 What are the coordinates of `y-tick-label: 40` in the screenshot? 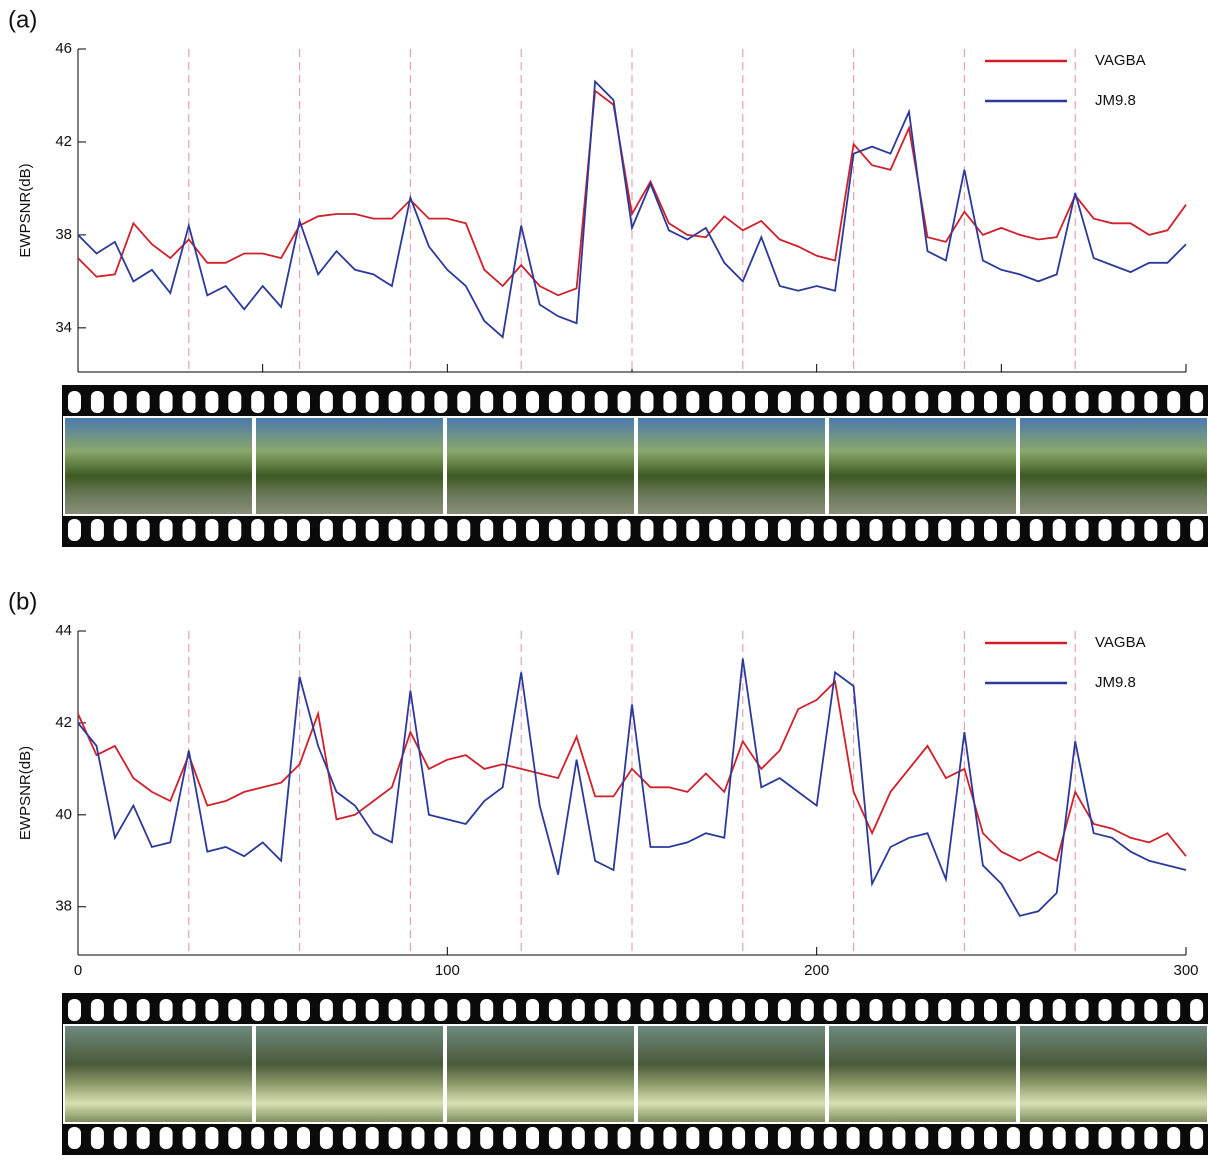 It's located at (63, 814).